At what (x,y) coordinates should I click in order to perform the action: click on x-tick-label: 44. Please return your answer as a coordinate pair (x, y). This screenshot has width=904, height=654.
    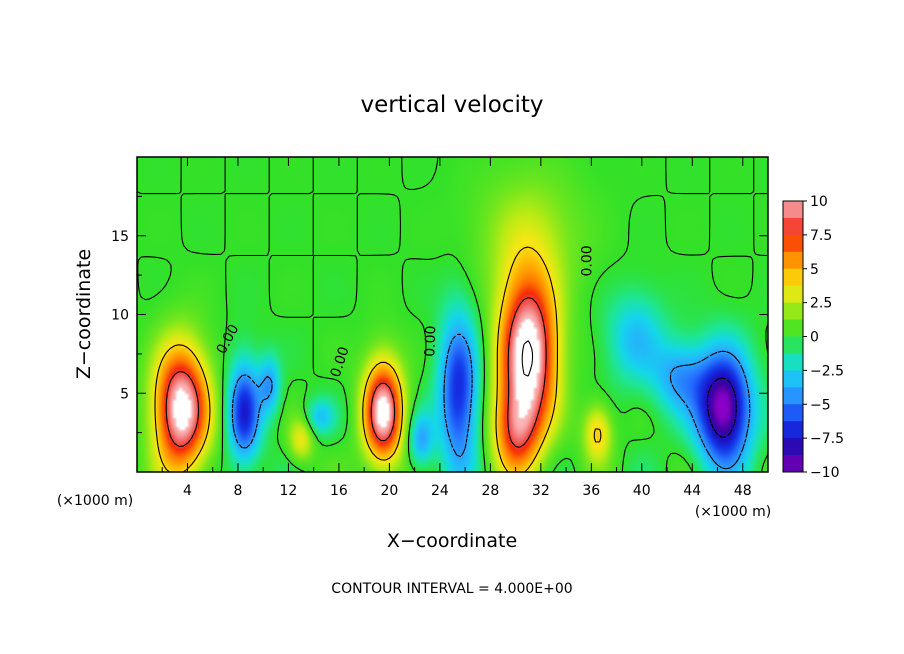
    Looking at the image, I should click on (692, 491).